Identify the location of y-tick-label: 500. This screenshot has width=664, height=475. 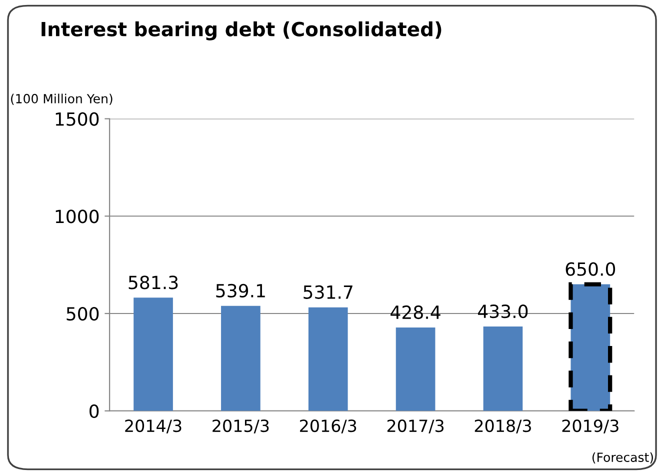
(82, 313).